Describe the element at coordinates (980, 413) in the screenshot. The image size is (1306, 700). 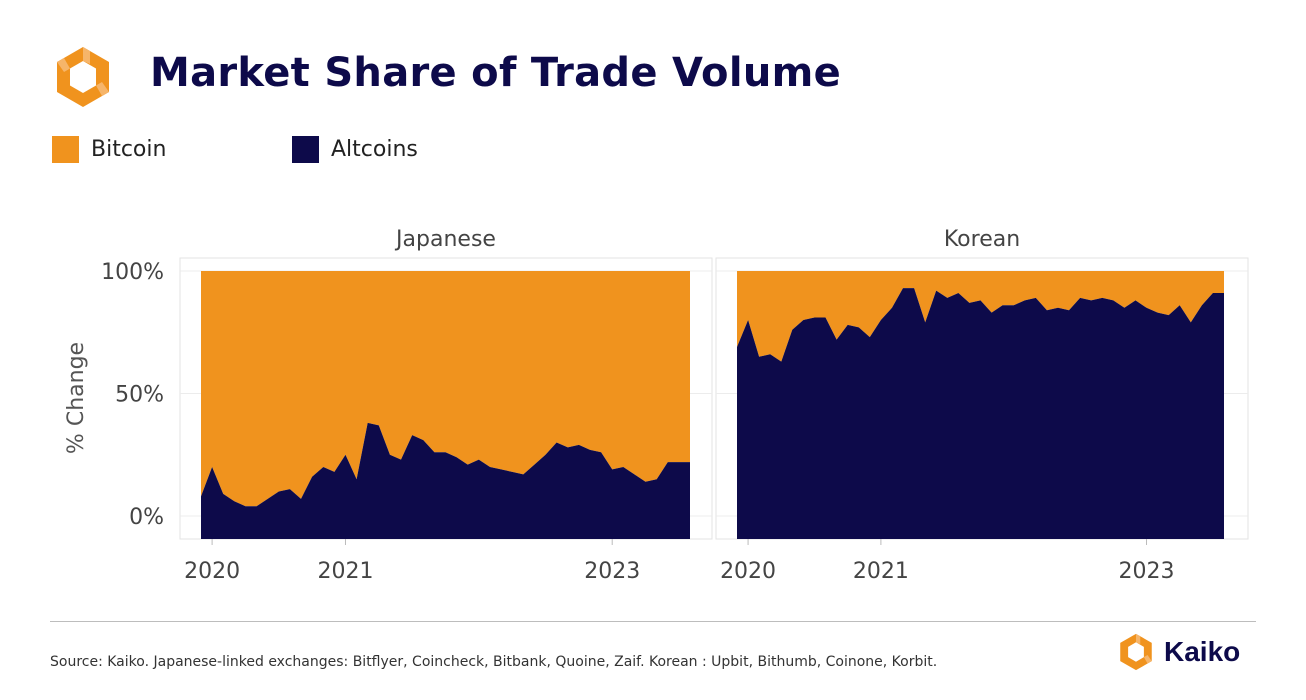
I see `area-altcoins-korean` at that location.